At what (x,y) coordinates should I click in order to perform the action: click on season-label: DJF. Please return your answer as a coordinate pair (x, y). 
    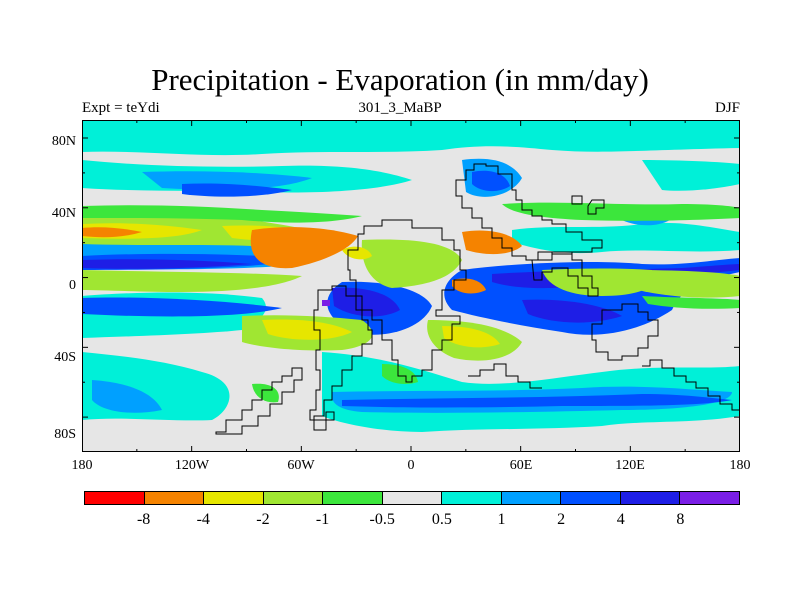
    Looking at the image, I should click on (727, 108).